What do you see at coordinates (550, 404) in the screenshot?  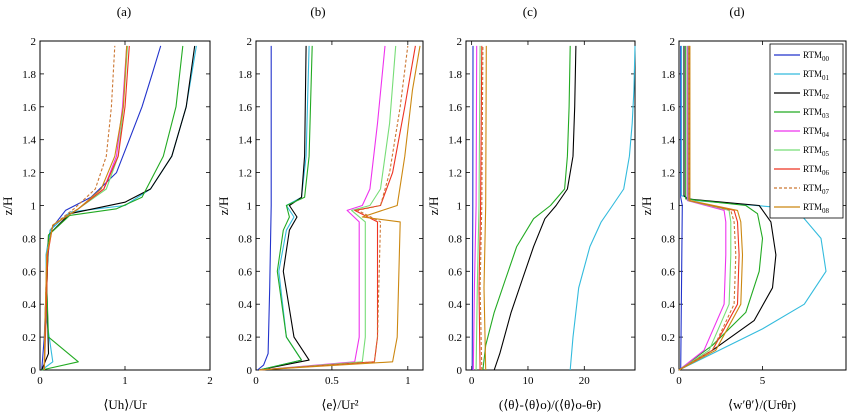 I see `xlabel-c: (⟨θ⟩-⟨θ⟩o)/(⟨θ⟩o-θr)` at bounding box center [550, 404].